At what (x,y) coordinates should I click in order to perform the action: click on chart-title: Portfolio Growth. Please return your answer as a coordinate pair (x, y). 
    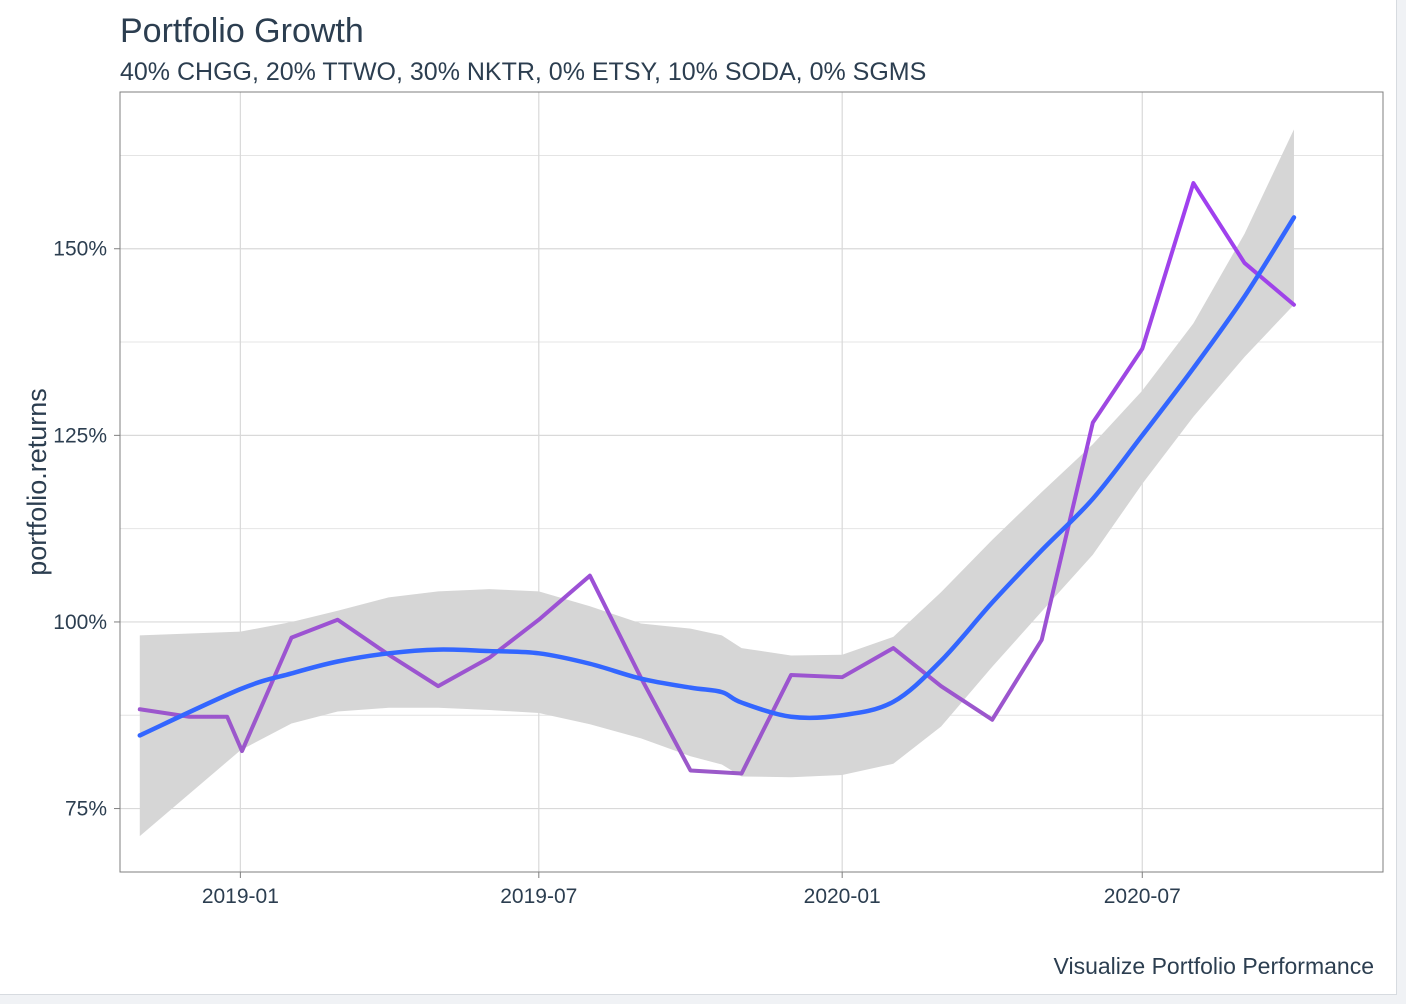
    Looking at the image, I should click on (242, 31).